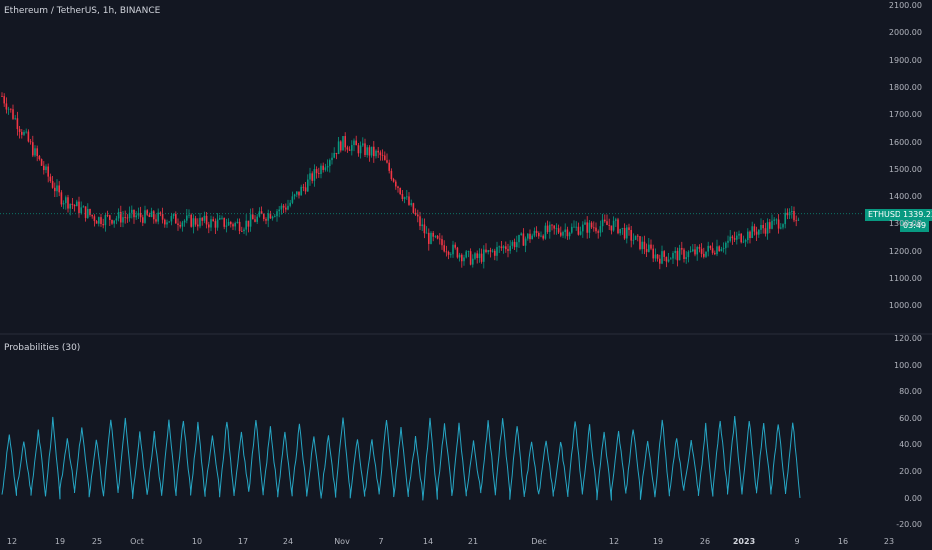  What do you see at coordinates (910, 392) in the screenshot?
I see `osc-tick: 80.00` at bounding box center [910, 392].